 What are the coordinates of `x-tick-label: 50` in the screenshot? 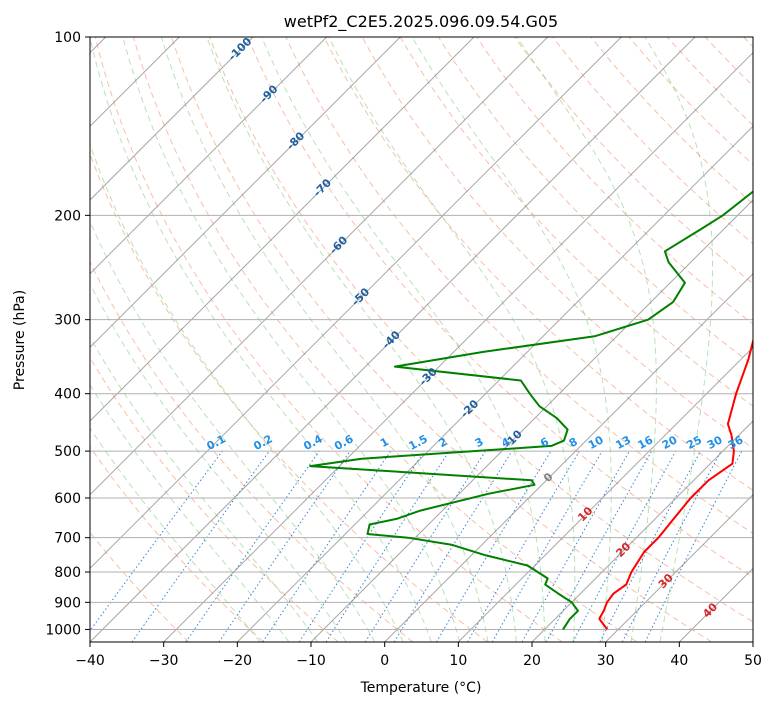 It's located at (753, 661).